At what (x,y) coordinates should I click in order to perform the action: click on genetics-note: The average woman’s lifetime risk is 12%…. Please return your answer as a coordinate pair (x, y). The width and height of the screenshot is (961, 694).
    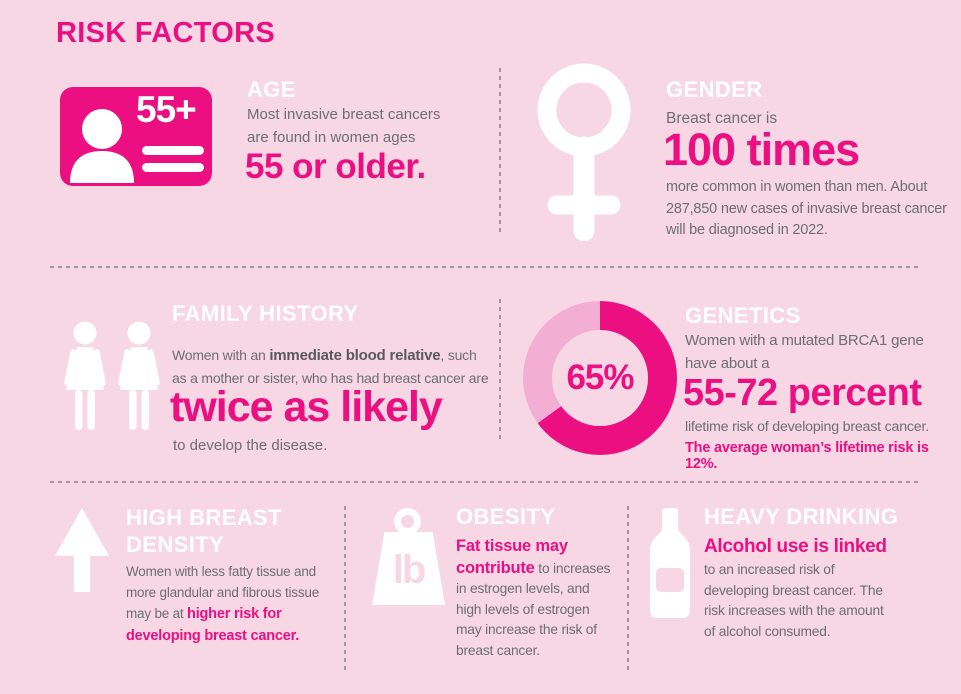
    Looking at the image, I should click on (807, 456).